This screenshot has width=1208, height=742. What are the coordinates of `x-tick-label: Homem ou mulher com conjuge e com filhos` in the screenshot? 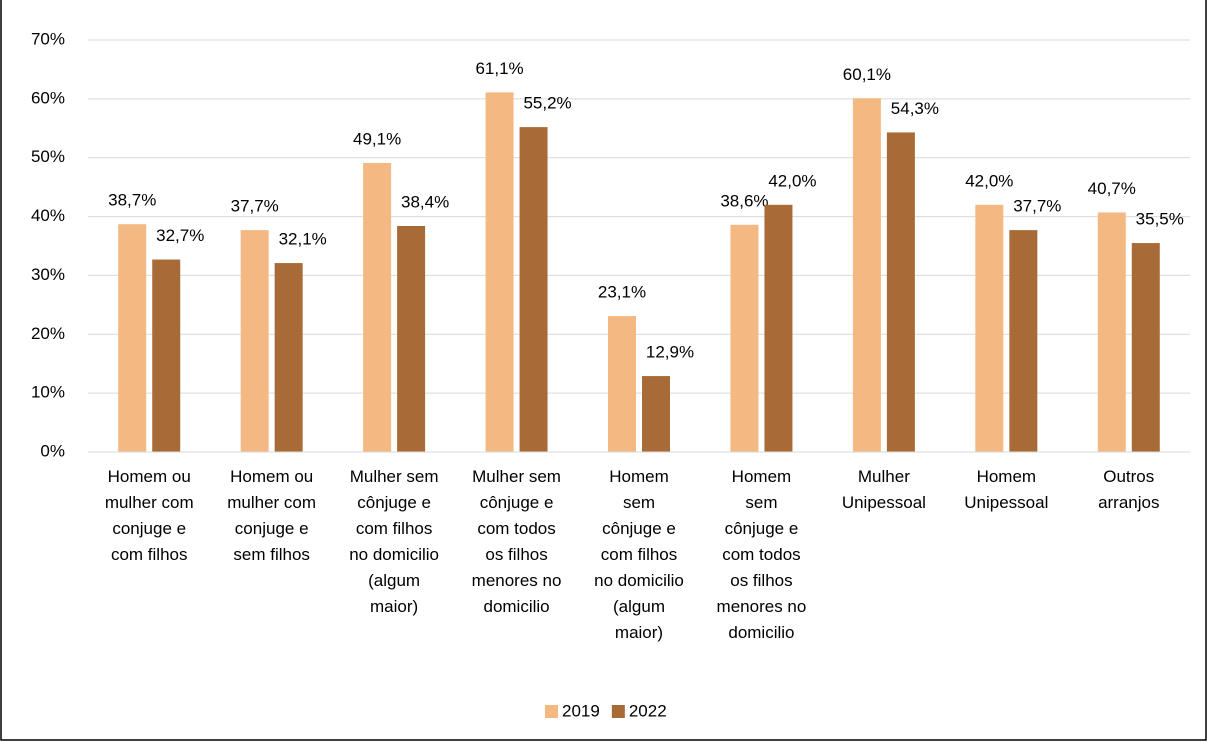 It's located at (149, 515).